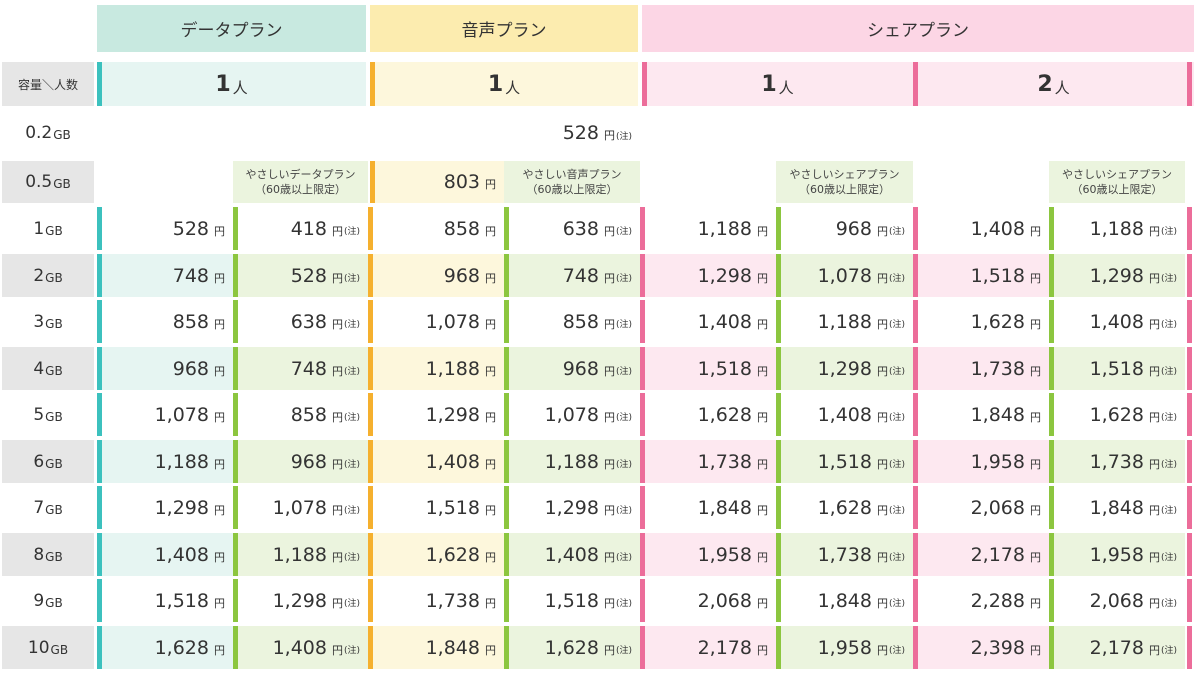 The width and height of the screenshot is (1200, 674). Describe the element at coordinates (574, 275) in the screenshot. I see `price-cell: 748 円 (注)` at that location.